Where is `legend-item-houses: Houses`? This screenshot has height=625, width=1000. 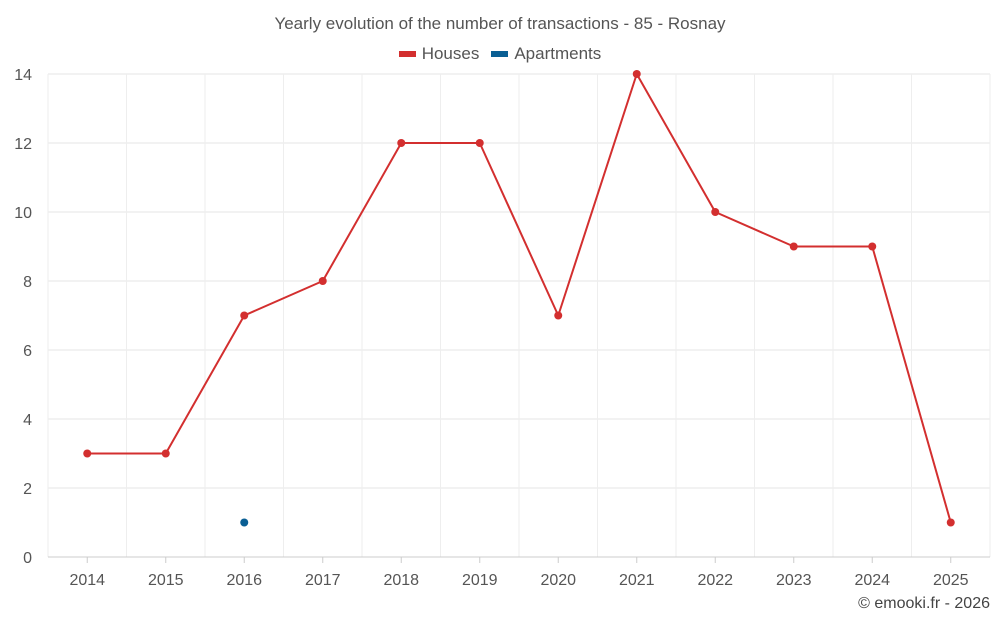 legend-item-houses: Houses is located at coordinates (439, 54).